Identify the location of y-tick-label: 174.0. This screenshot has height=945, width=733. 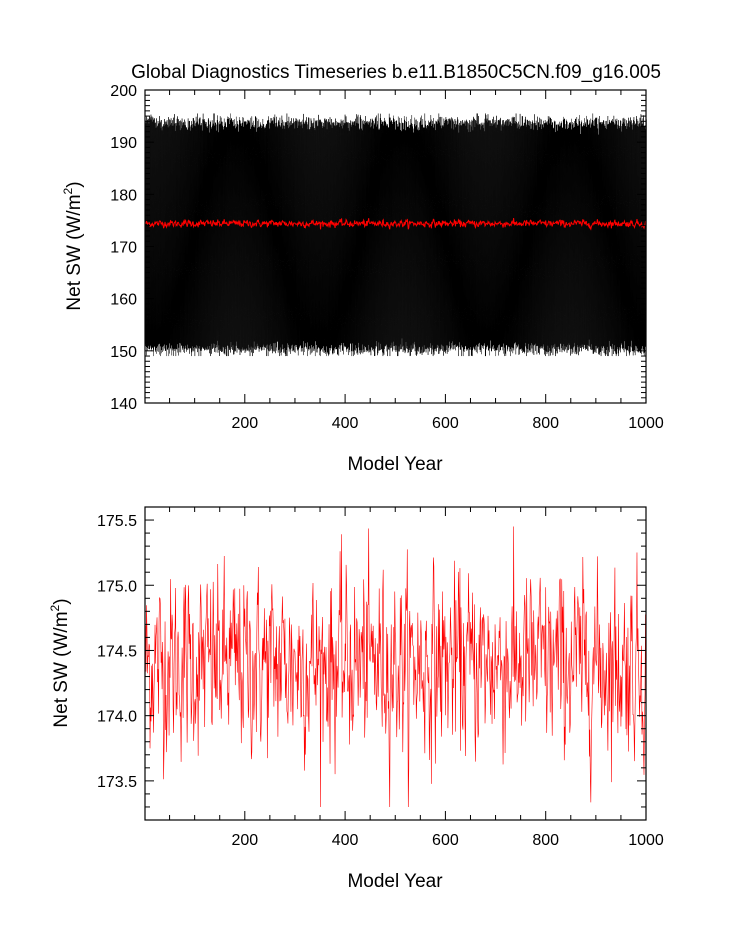
(117, 717).